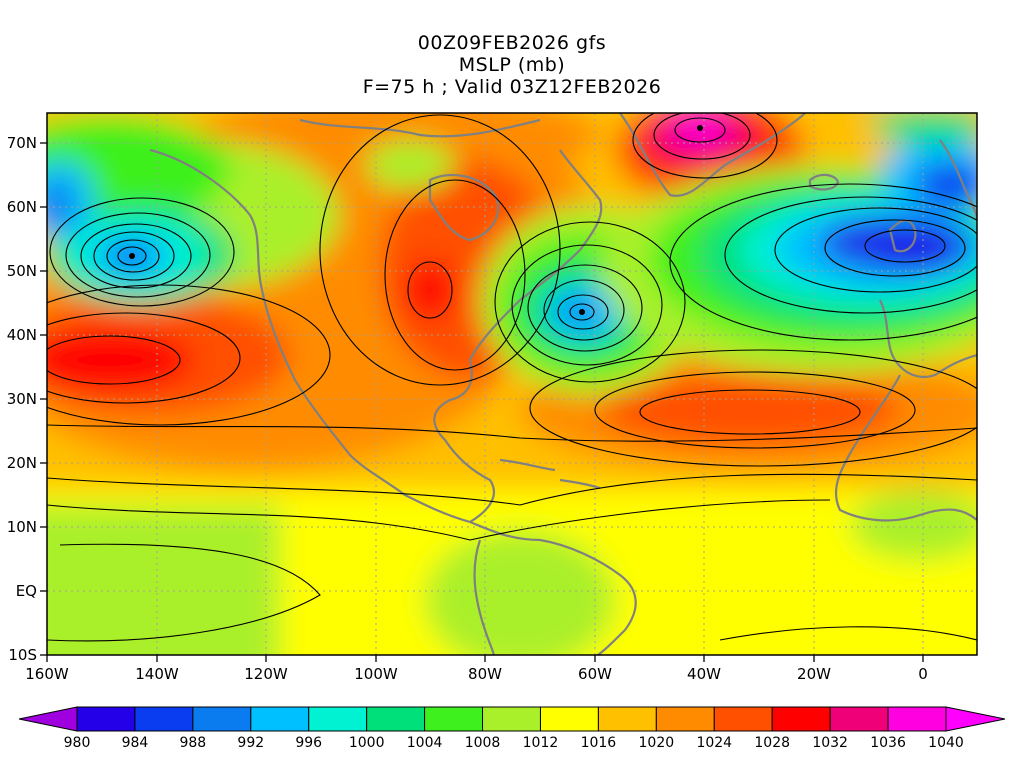 The width and height of the screenshot is (1024, 768). I want to click on colorbar-label: 992, so click(250, 743).